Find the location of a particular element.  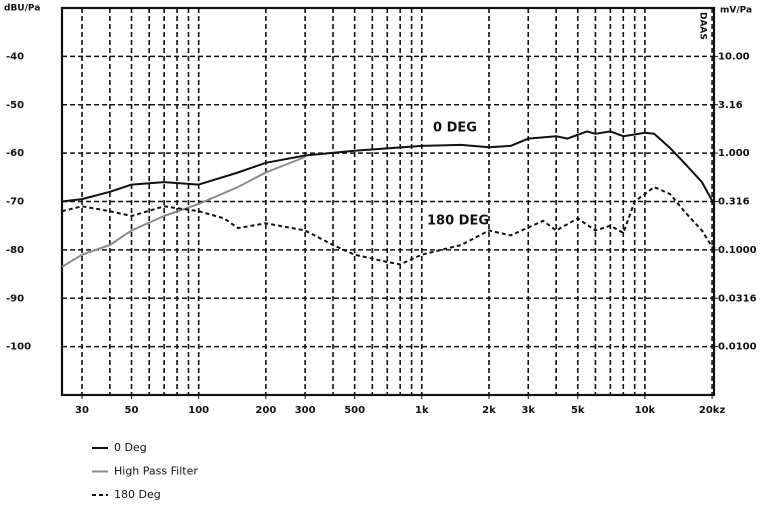

x-tick-label: 10k is located at coordinates (645, 410).